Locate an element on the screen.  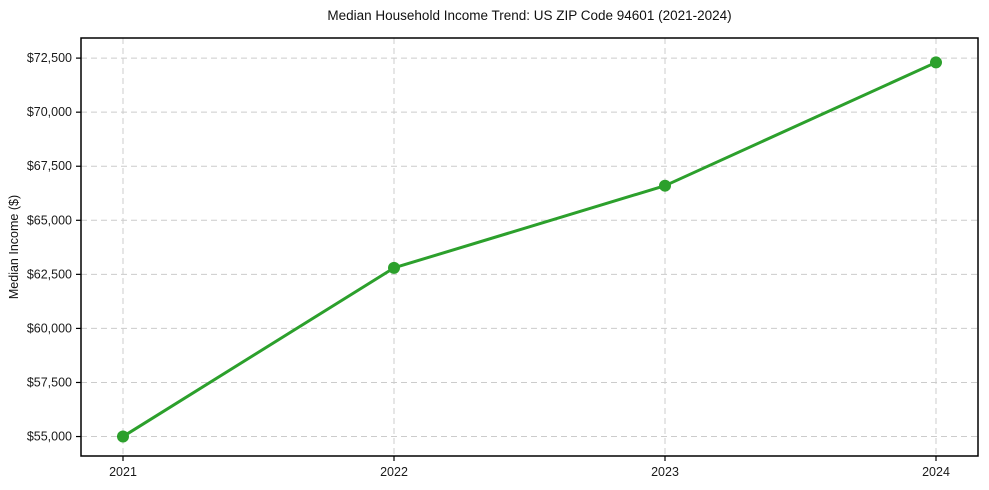
y-tick-label: $65,000 is located at coordinates (49, 220).